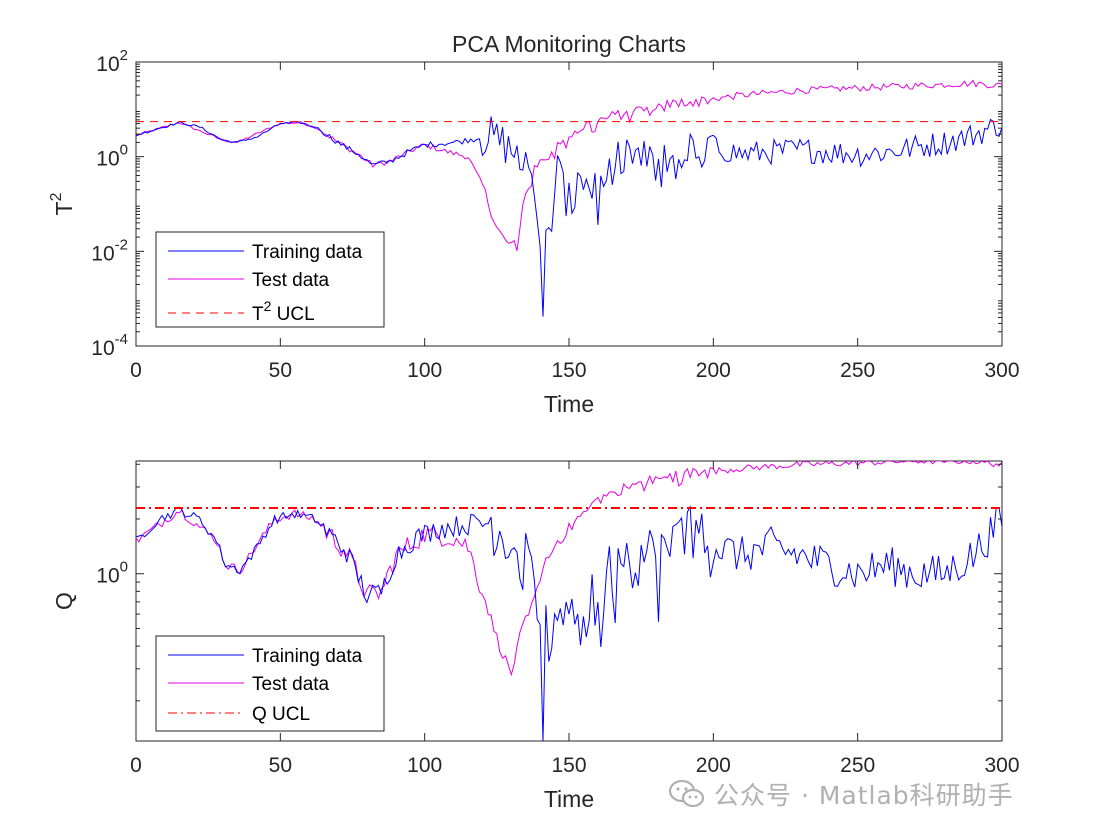 Image resolution: width=1104 pixels, height=837 pixels. What do you see at coordinates (64, 208) in the screenshot?
I see `y-axis-label-base: T` at bounding box center [64, 208].